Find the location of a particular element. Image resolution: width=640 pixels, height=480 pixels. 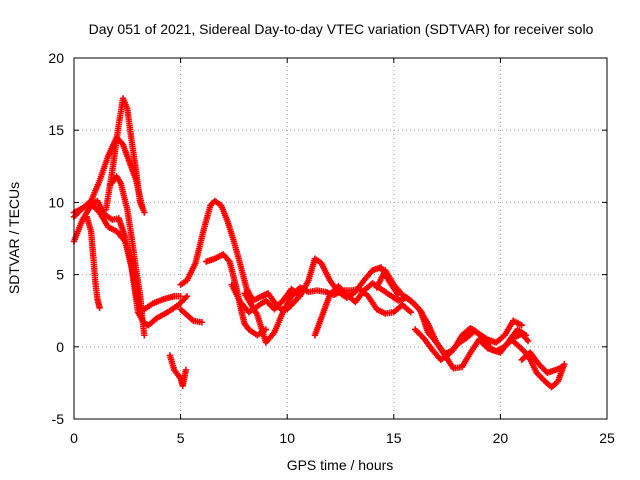

x-tick-label: 0 is located at coordinates (74, 438).